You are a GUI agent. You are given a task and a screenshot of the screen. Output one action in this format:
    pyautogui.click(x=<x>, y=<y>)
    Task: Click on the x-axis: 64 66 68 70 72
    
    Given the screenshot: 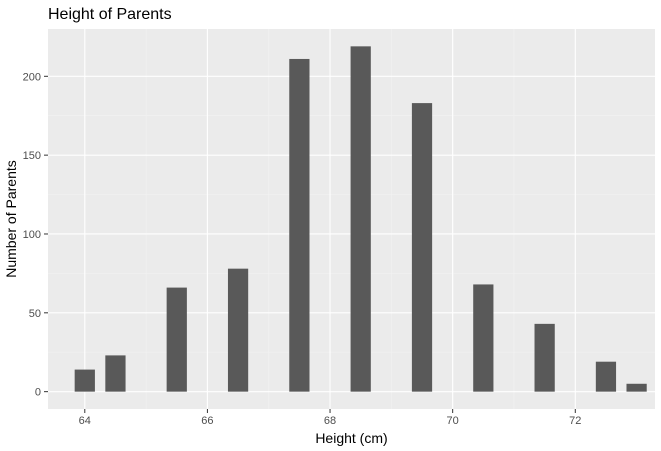 What is the action you would take?
    pyautogui.click(x=330, y=418)
    